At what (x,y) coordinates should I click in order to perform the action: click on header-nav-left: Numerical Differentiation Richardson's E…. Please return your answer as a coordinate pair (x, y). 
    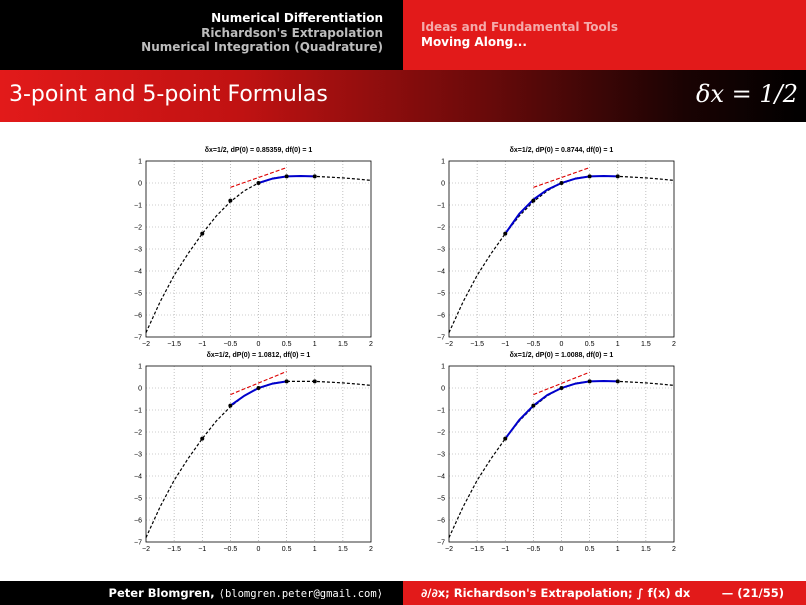
    Looking at the image, I should click on (201, 35).